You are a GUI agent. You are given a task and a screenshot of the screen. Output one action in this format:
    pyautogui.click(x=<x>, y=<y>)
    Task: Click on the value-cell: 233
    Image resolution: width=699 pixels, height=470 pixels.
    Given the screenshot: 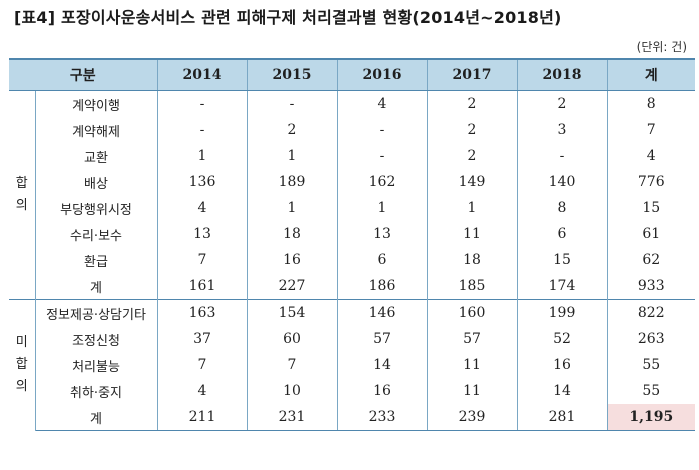 What is the action you would take?
    pyautogui.click(x=382, y=417)
    